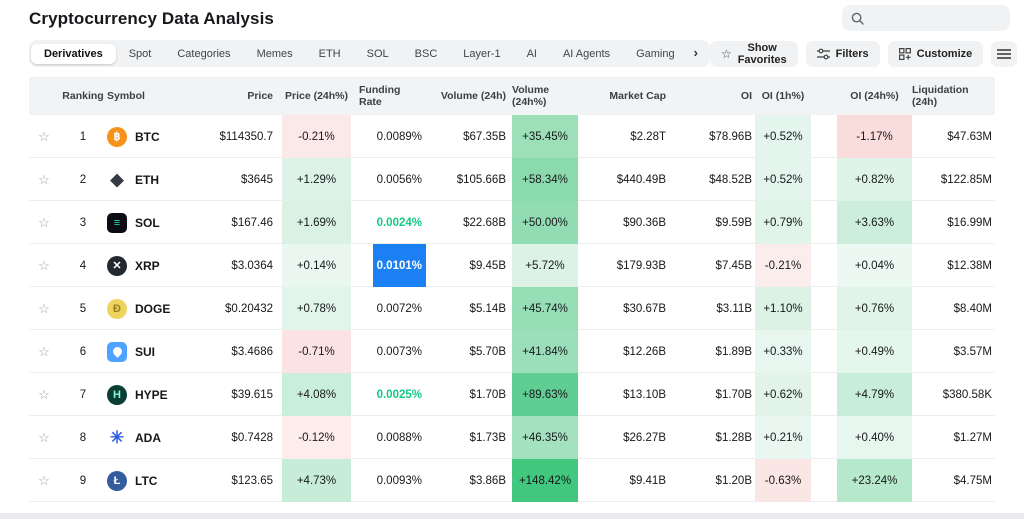 The width and height of the screenshot is (1024, 519). Describe the element at coordinates (935, 18) in the screenshot. I see `search-input` at that location.